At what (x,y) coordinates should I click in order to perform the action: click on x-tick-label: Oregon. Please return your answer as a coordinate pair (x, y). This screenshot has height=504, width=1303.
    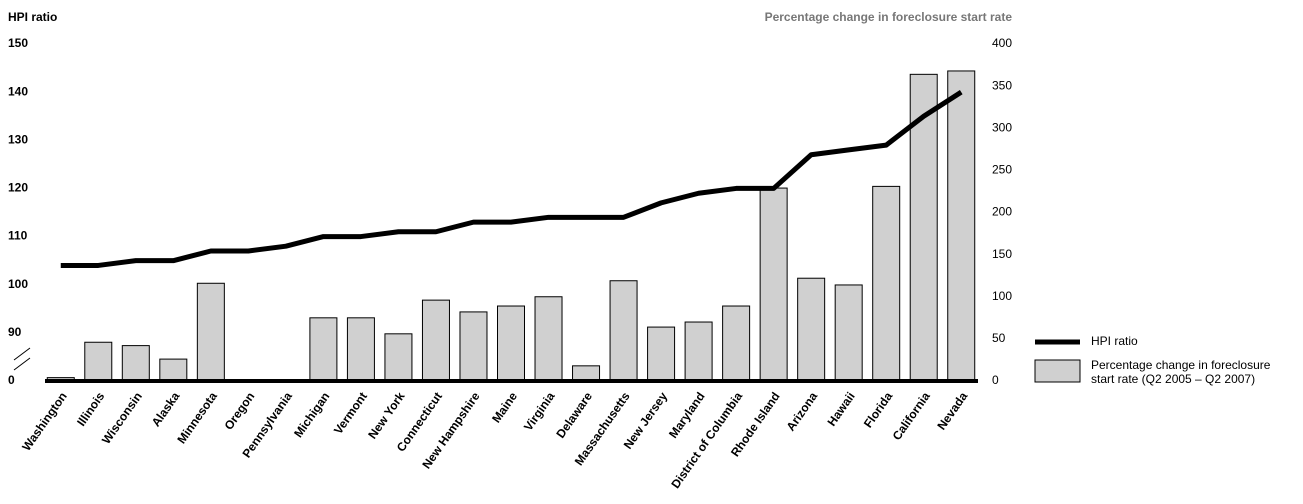
    Looking at the image, I should click on (239, 411).